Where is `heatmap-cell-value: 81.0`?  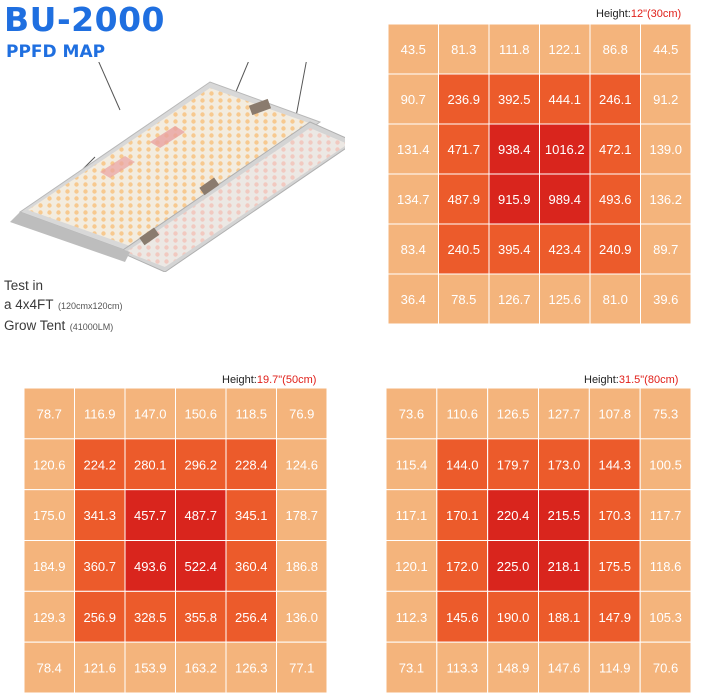
heatmap-cell-value: 81.0 is located at coordinates (615, 299).